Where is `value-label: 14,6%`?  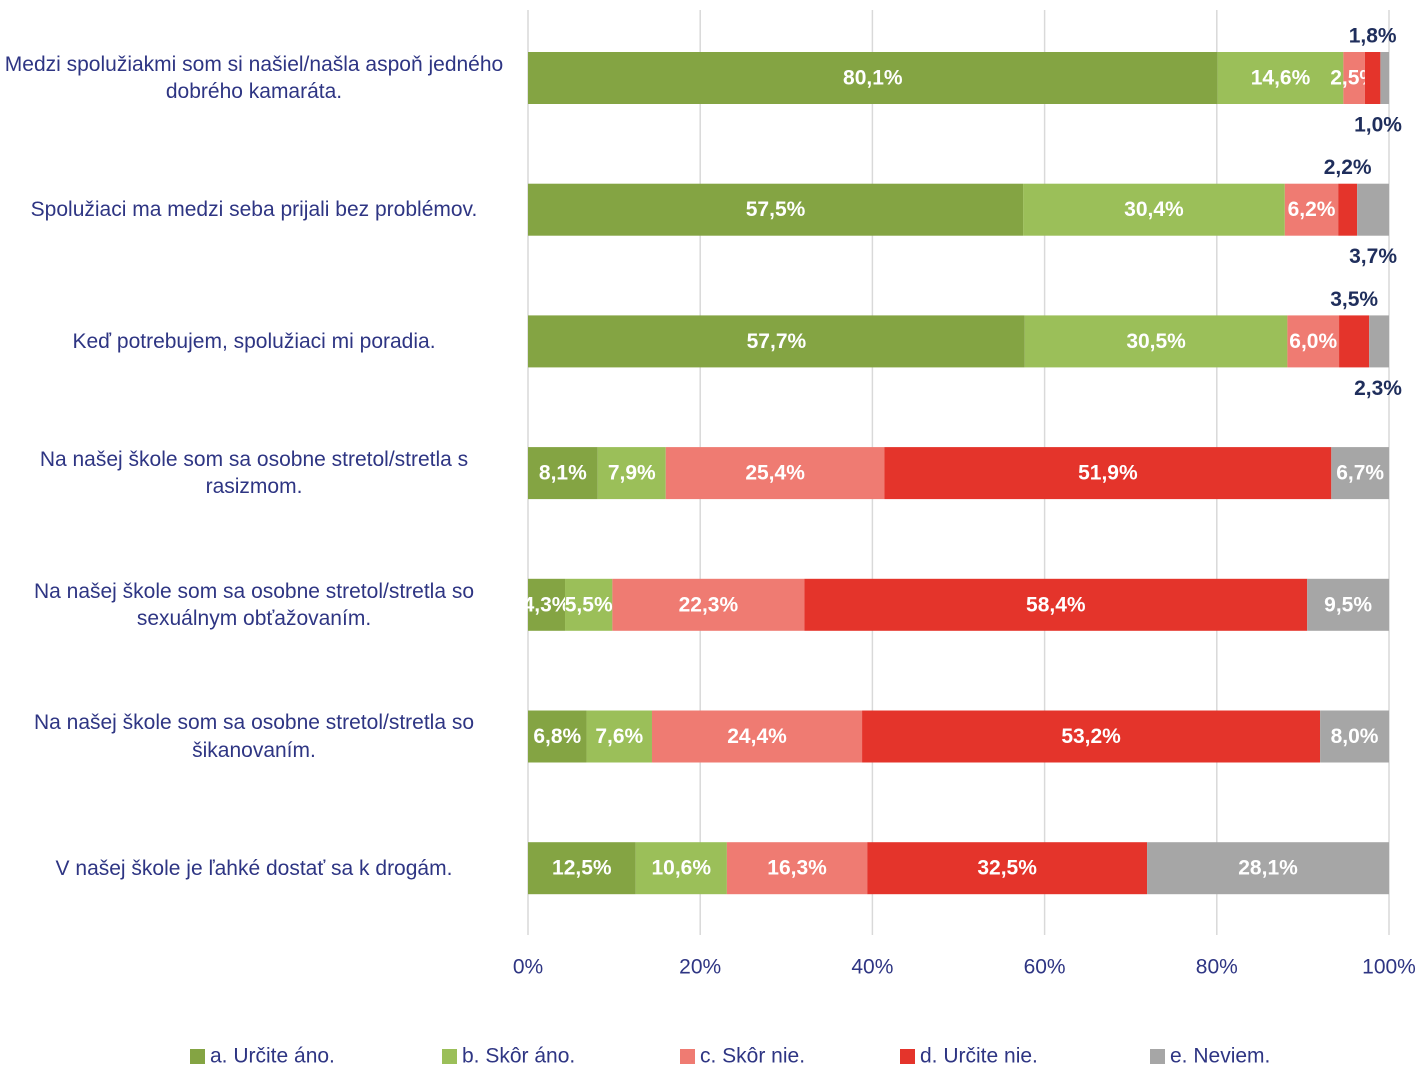
value-label: 14,6% is located at coordinates (1281, 78).